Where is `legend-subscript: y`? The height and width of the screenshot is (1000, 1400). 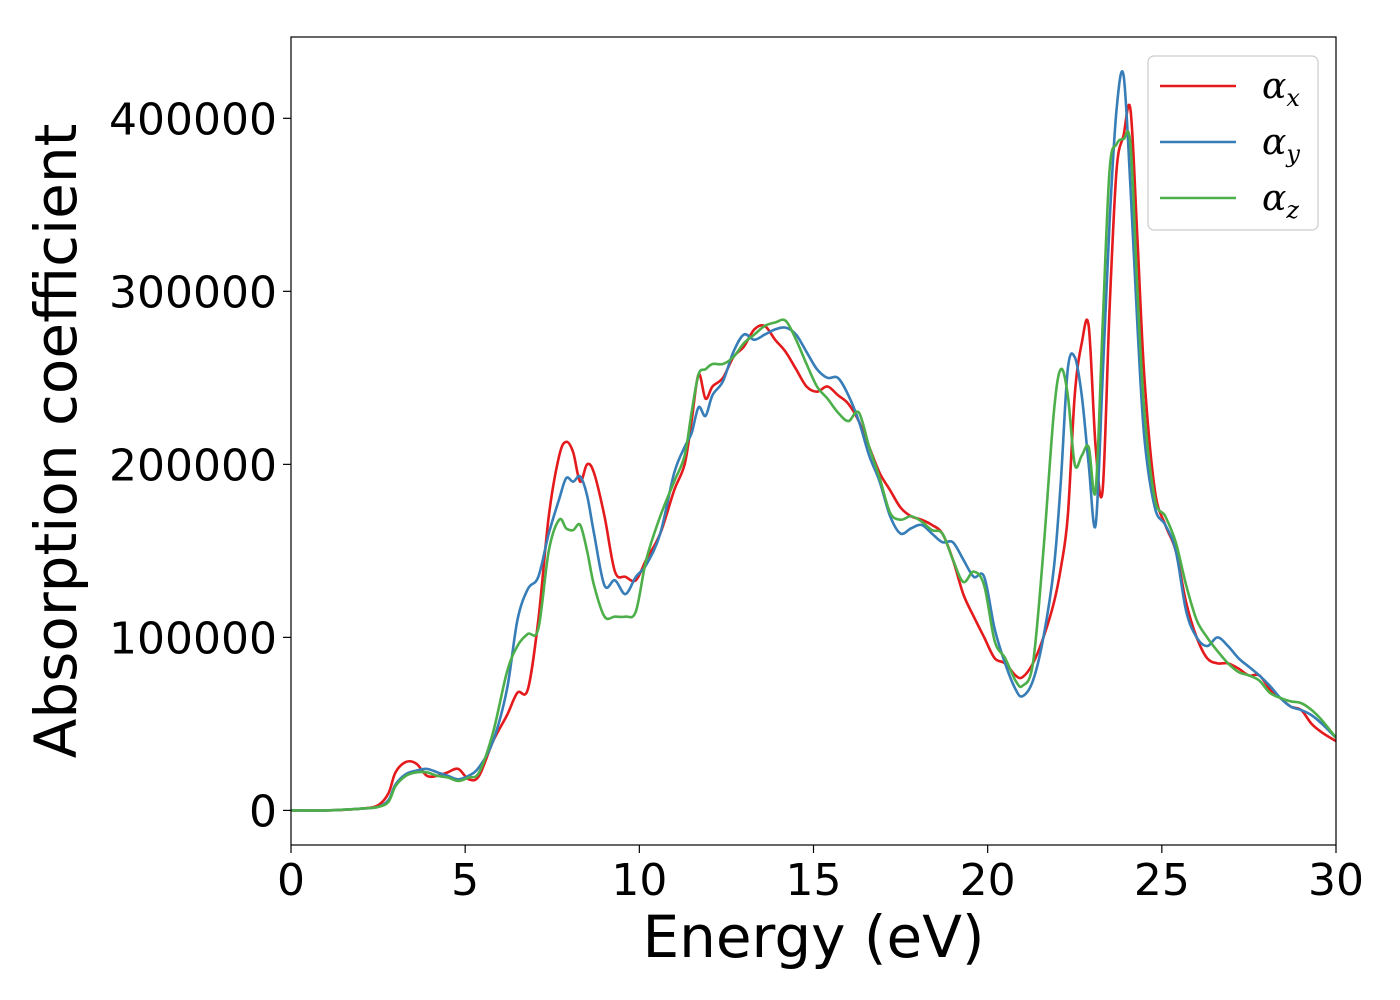 legend-subscript: y is located at coordinates (1292, 154).